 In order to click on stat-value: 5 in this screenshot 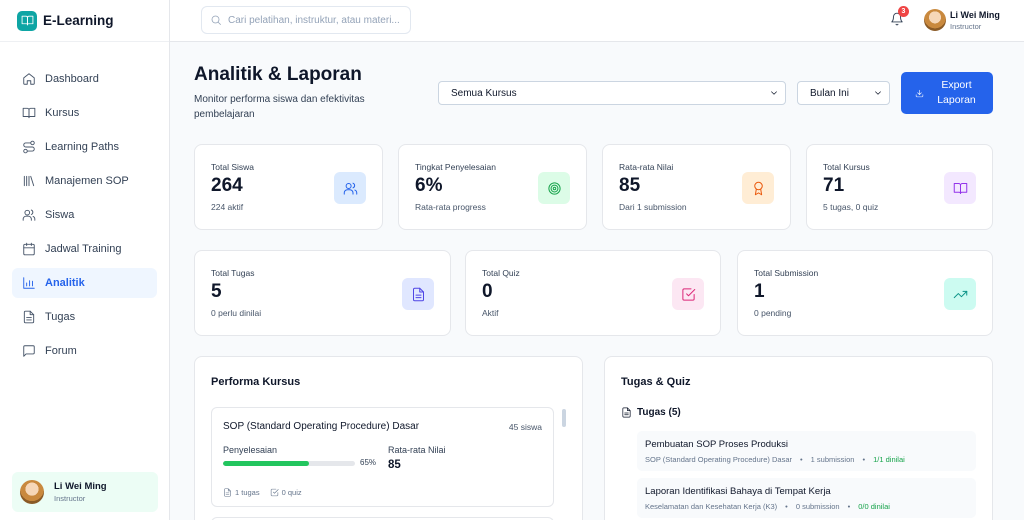, I will do `click(216, 291)`.